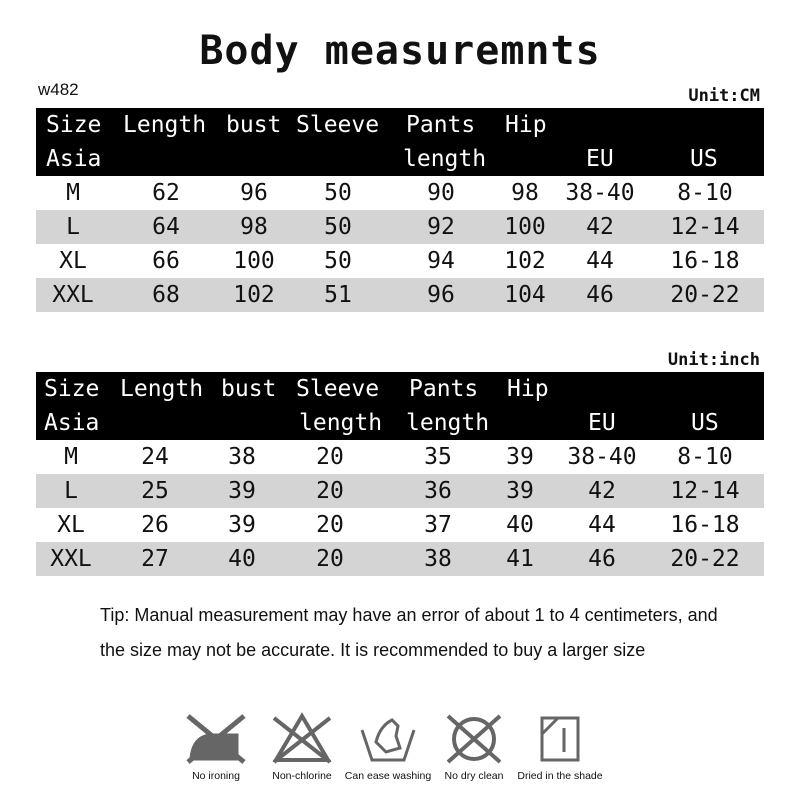 This screenshot has height=800, width=800. Describe the element at coordinates (724, 96) in the screenshot. I see `unit-label-cm: Unit:CM` at that location.